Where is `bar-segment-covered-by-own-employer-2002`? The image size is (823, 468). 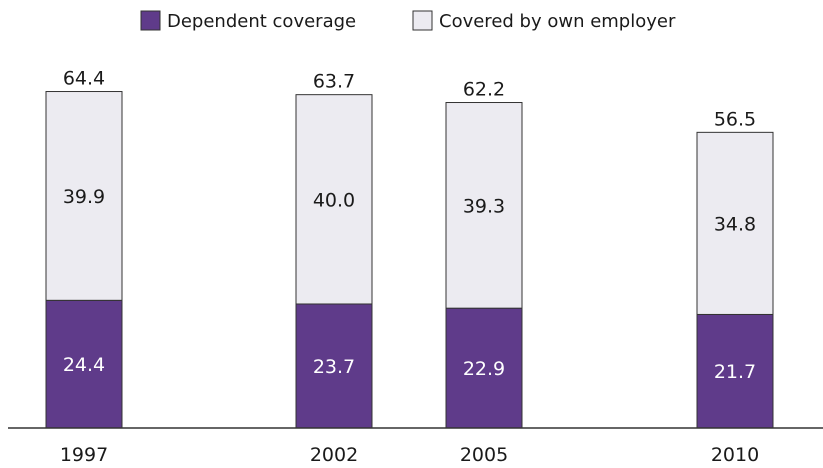
bar-segment-covered-by-own-employer-2002 is located at coordinates (334, 199).